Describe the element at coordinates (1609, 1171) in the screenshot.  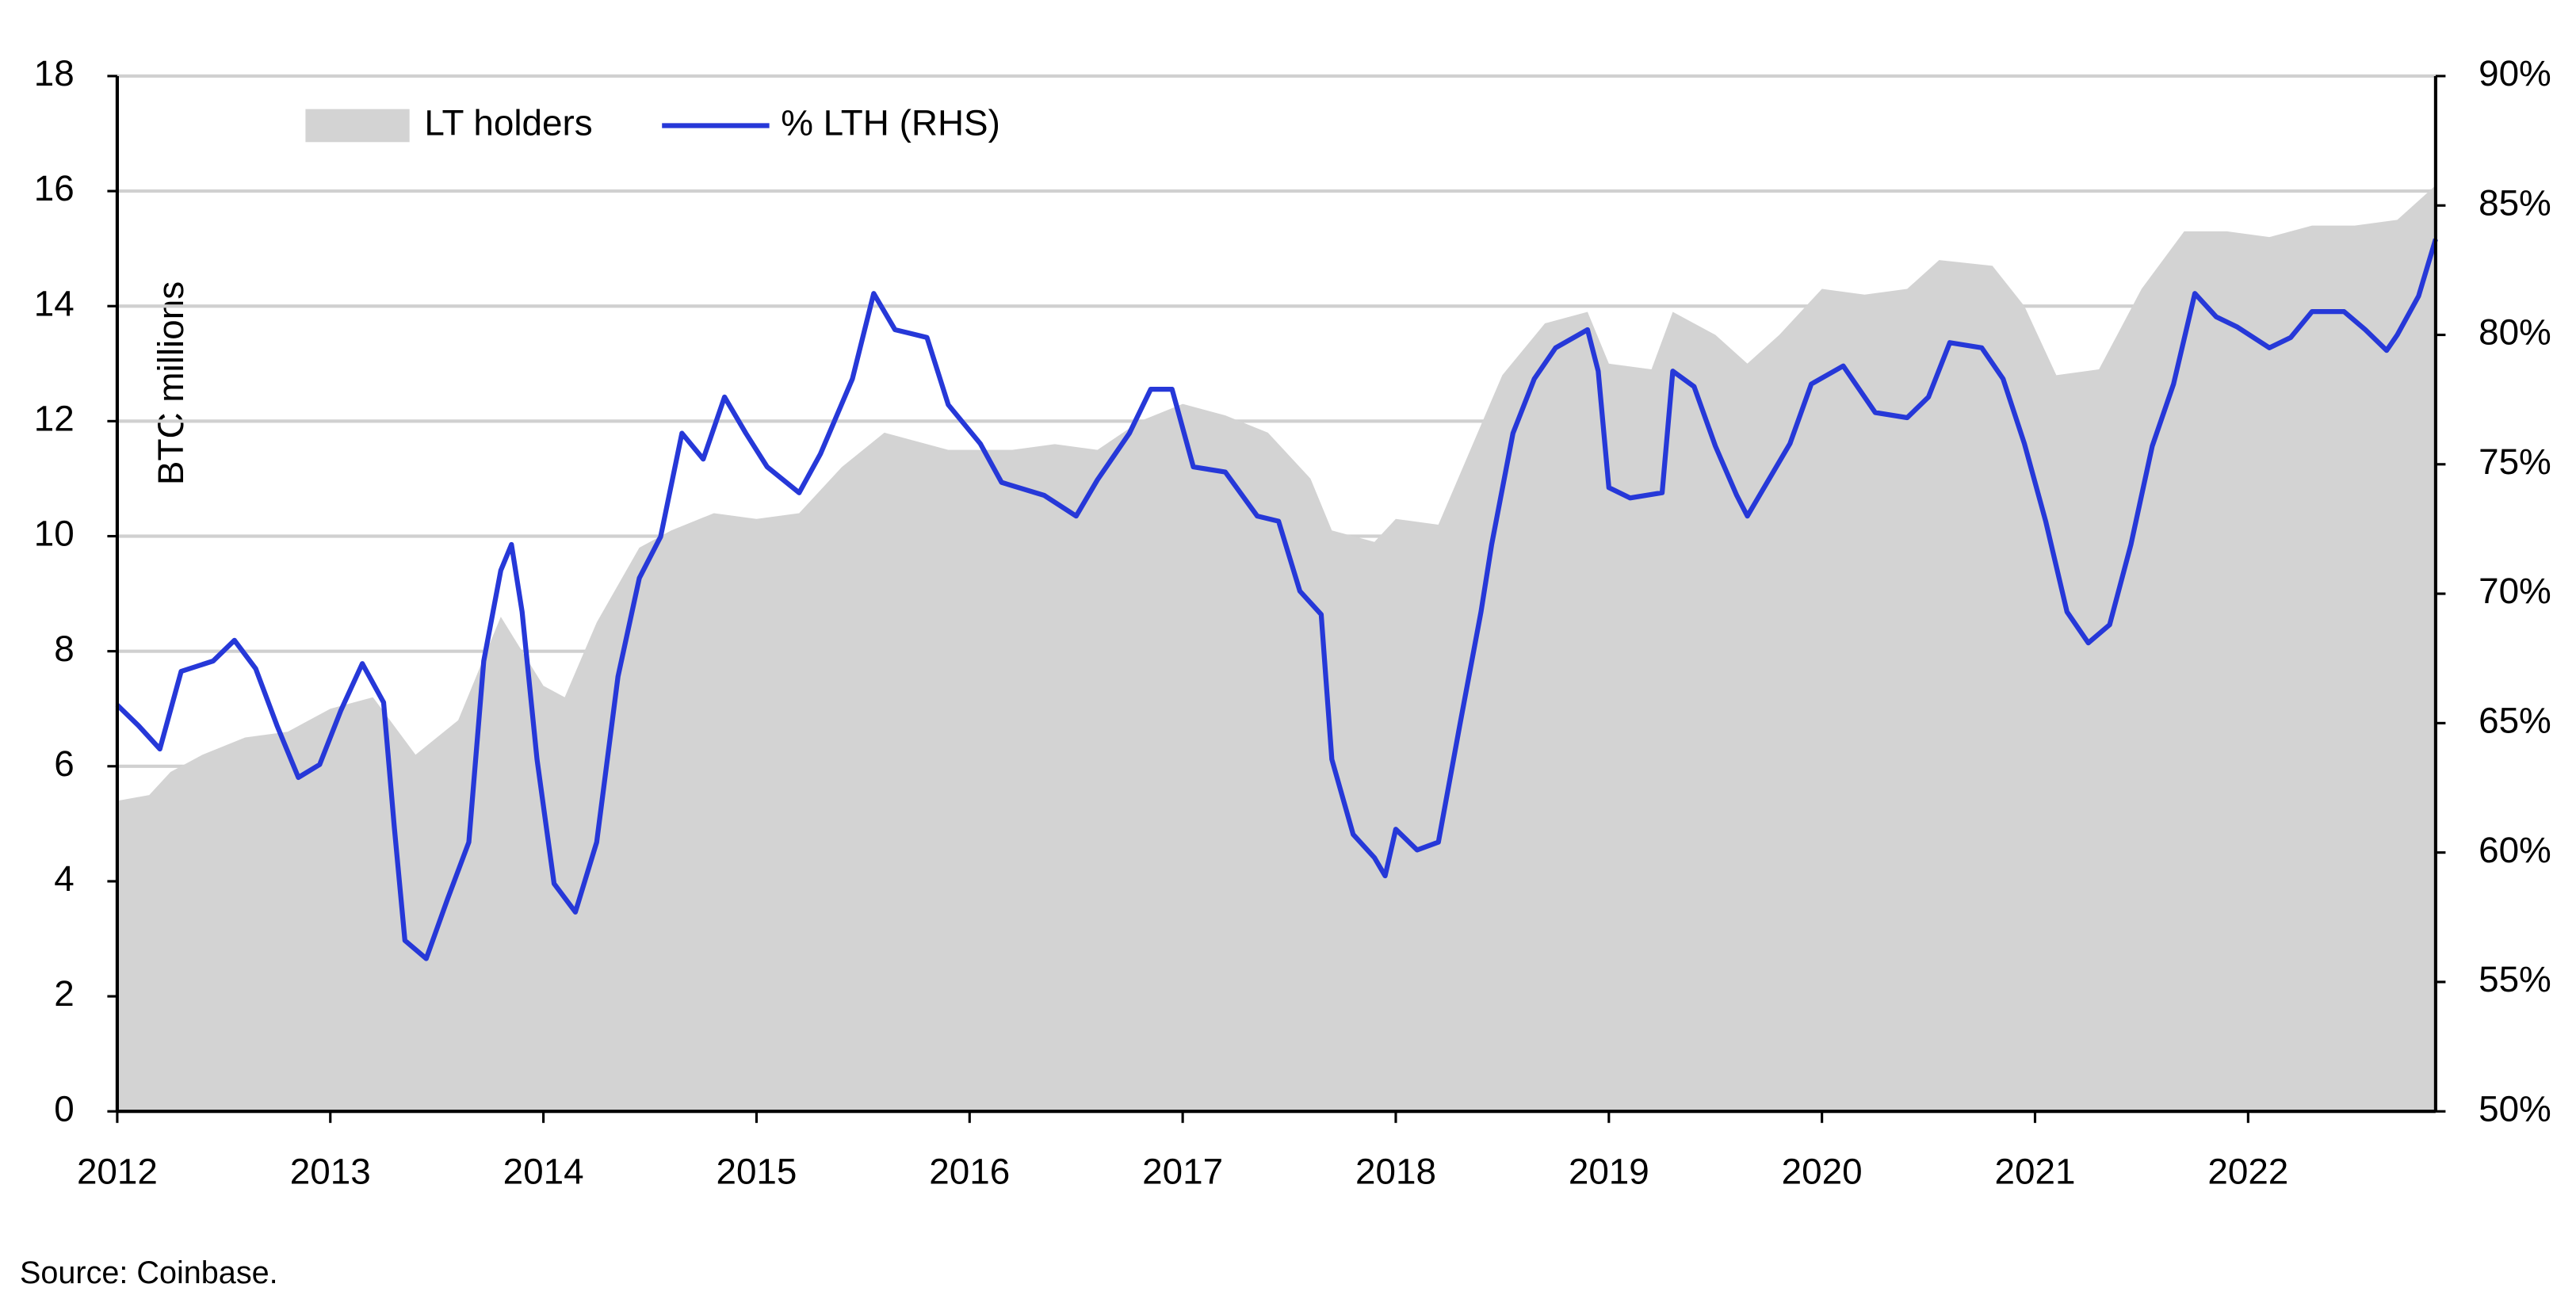
I see `x-tick-label: 2019` at that location.